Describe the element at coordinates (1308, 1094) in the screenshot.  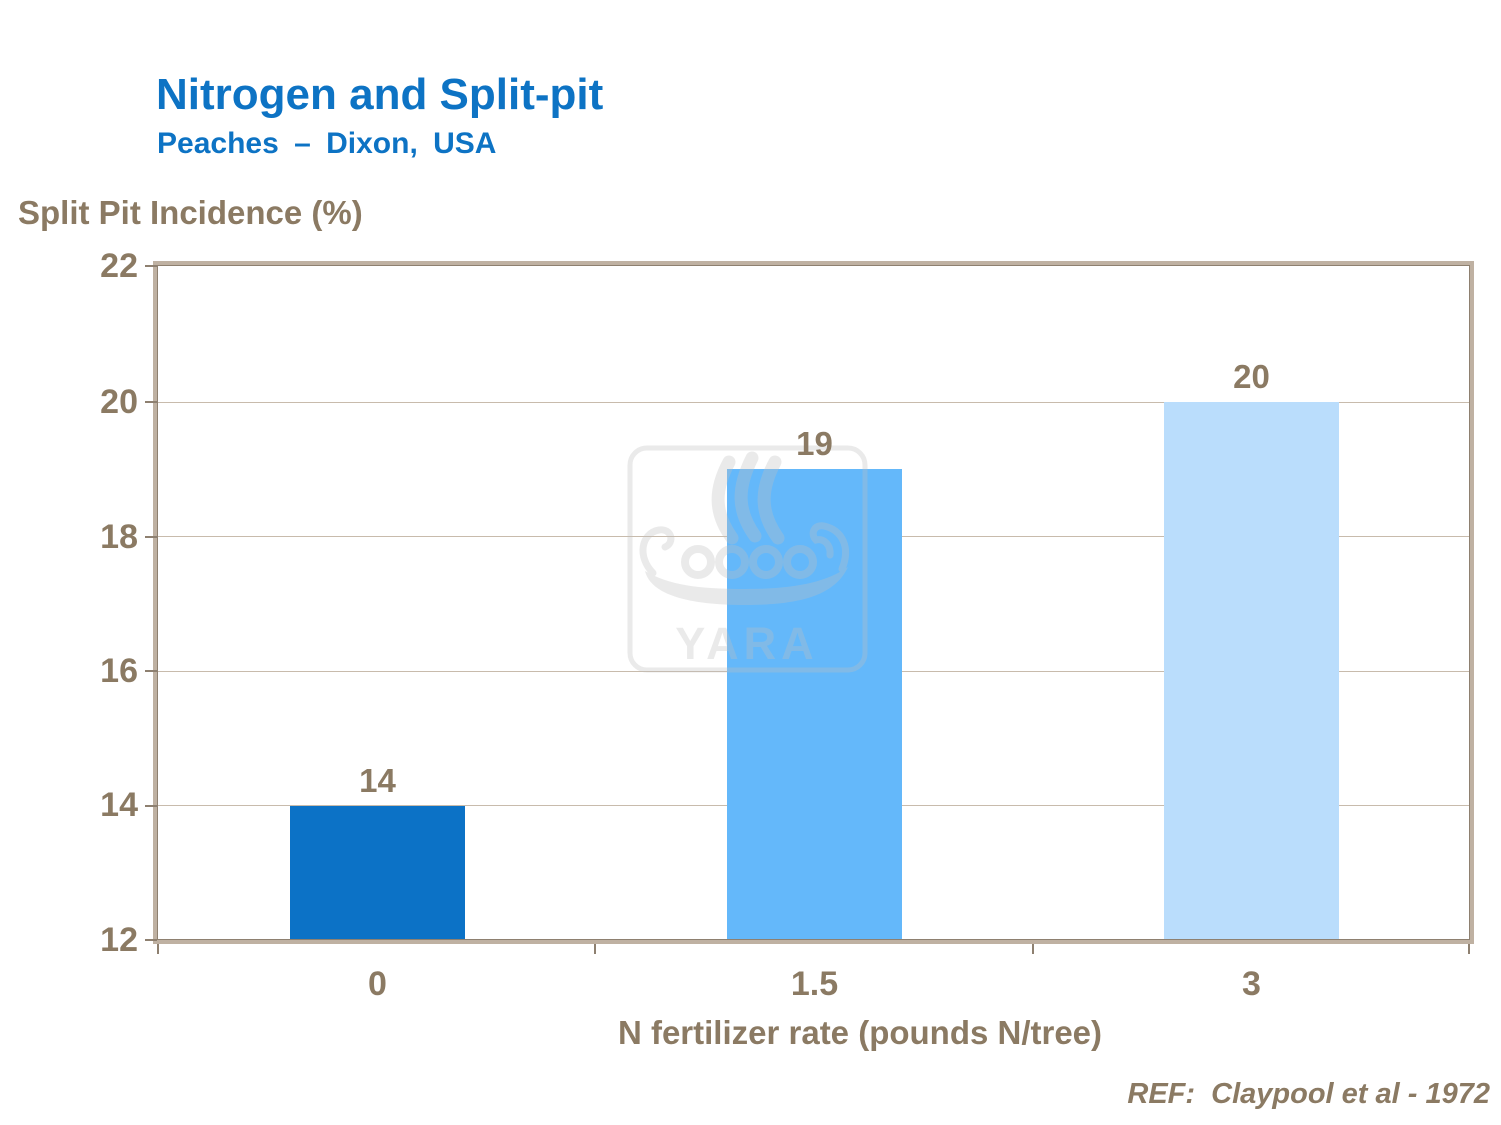
I see `reference-citation: REF: Claypool et al - 1972` at that location.